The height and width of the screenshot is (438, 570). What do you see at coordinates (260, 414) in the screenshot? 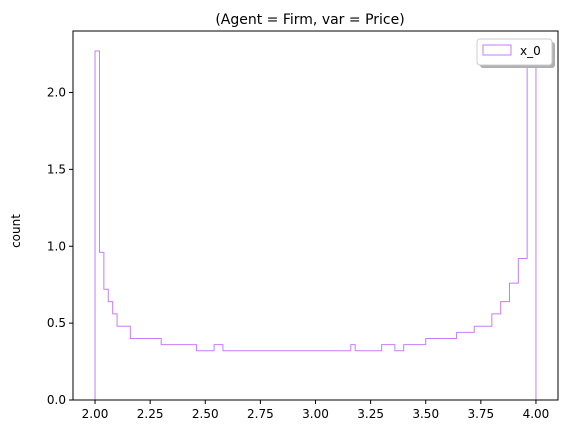
I see `x-tick-label: 2.75` at bounding box center [260, 414].